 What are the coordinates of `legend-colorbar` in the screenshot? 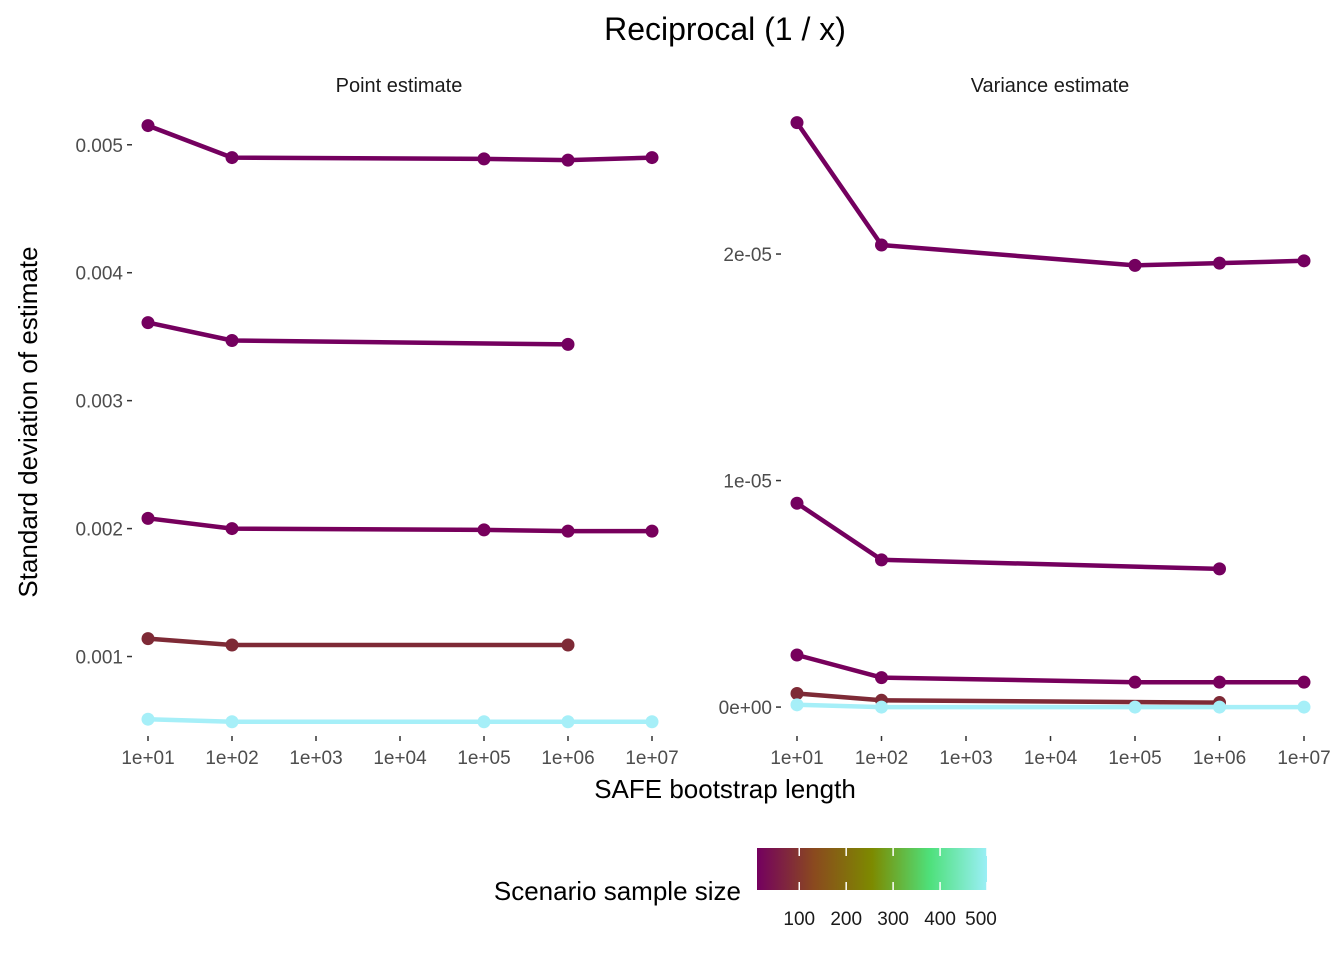 It's located at (872, 869).